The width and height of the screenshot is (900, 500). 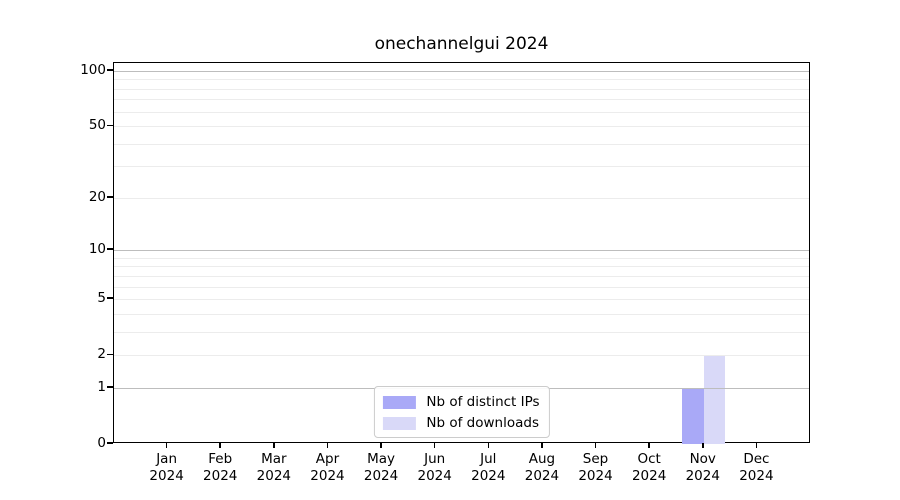 I want to click on x-tick-mark-apr, so click(x=327, y=445).